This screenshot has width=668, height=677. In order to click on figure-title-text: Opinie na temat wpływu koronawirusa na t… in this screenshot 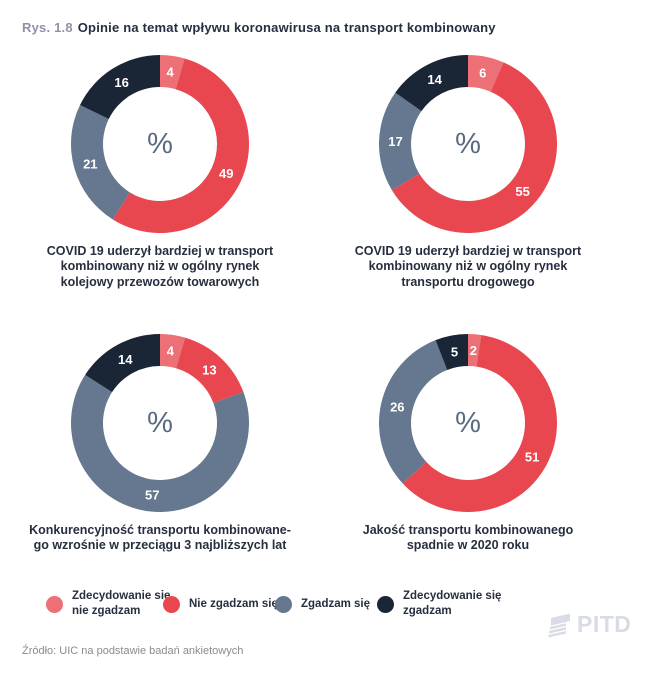, I will do `click(286, 27)`.